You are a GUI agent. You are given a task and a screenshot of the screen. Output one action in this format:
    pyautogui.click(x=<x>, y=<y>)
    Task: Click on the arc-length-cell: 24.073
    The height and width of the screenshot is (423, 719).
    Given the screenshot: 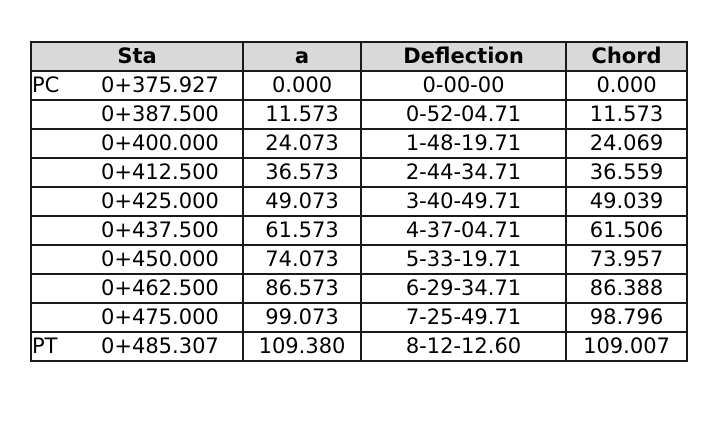 What is the action you would take?
    pyautogui.click(x=302, y=143)
    